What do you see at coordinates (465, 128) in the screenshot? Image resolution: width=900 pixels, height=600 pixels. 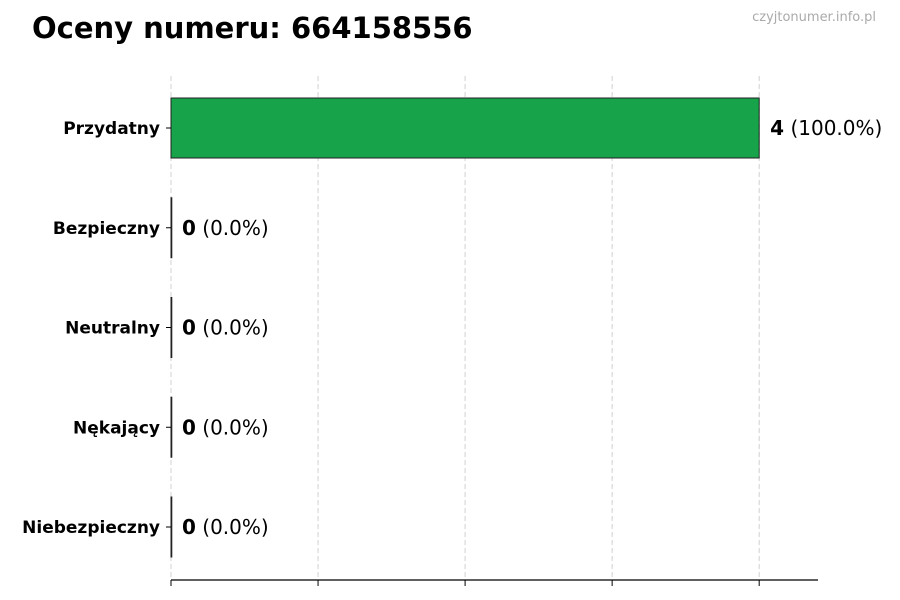 I see `bar-przydatny` at bounding box center [465, 128].